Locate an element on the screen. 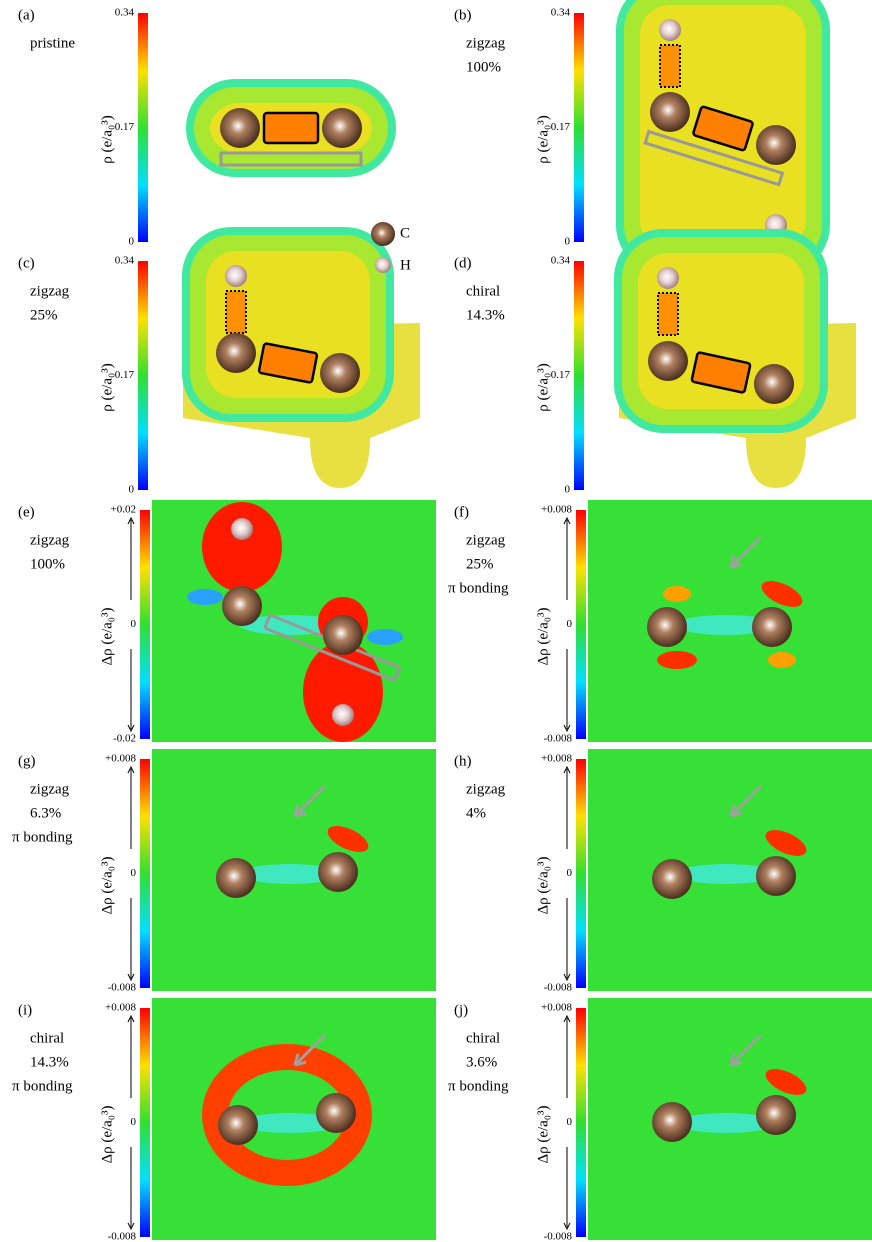 The image size is (872, 1242). panel-description: 25% is located at coordinates (480, 564).